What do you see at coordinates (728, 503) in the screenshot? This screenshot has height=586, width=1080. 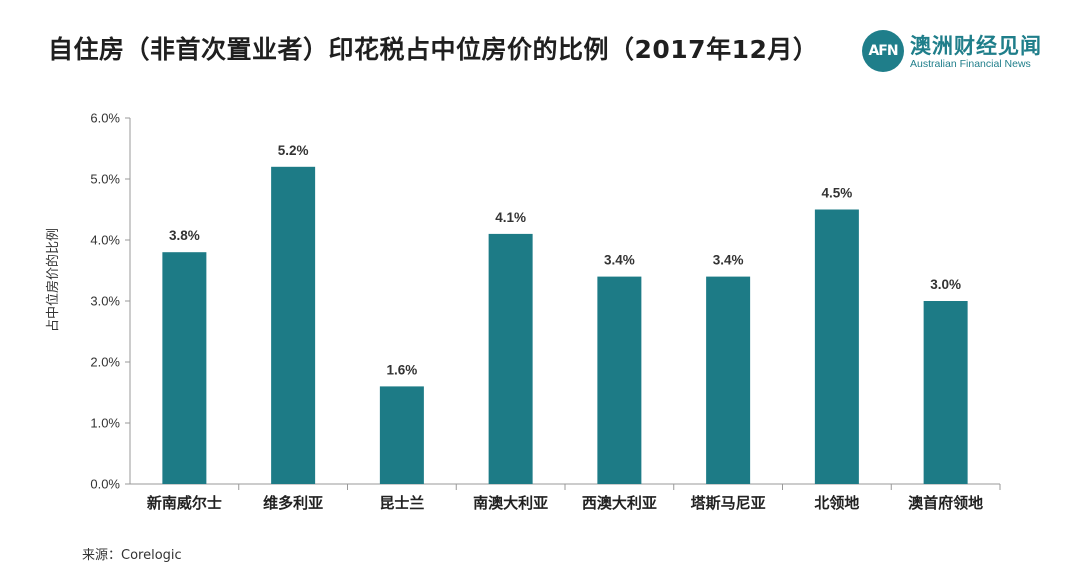 I see `x-tick-label: 塔斯马尼亚` at bounding box center [728, 503].